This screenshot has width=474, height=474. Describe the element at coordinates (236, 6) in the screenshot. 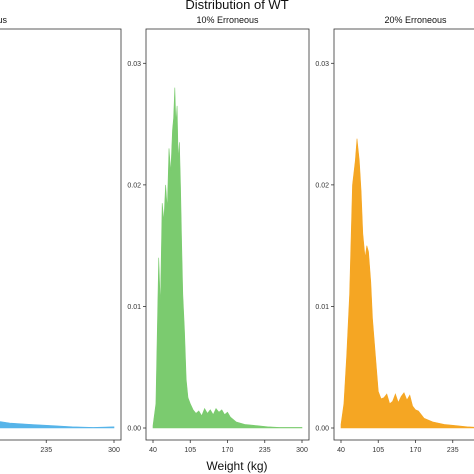

I see `chart-title: Distribution of WT` at that location.